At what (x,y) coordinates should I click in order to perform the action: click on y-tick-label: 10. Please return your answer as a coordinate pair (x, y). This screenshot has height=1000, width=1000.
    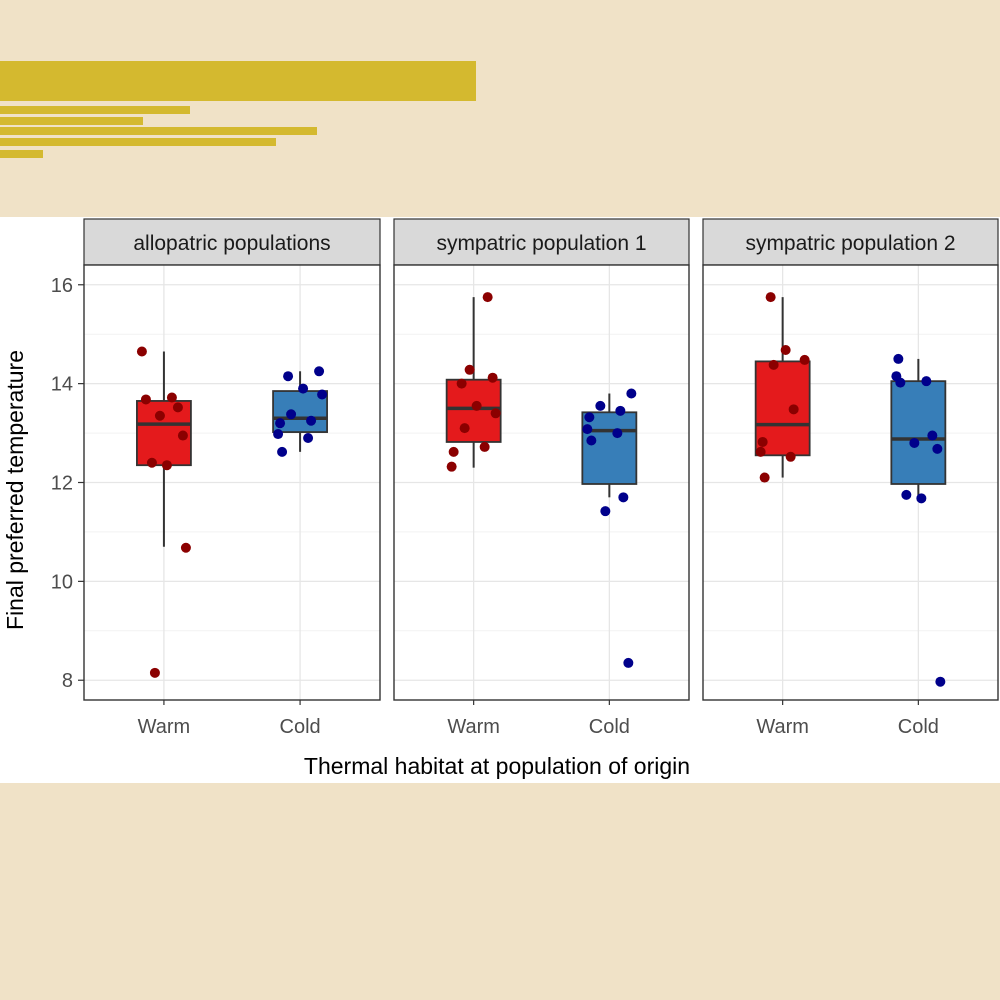
    Looking at the image, I should click on (62, 582).